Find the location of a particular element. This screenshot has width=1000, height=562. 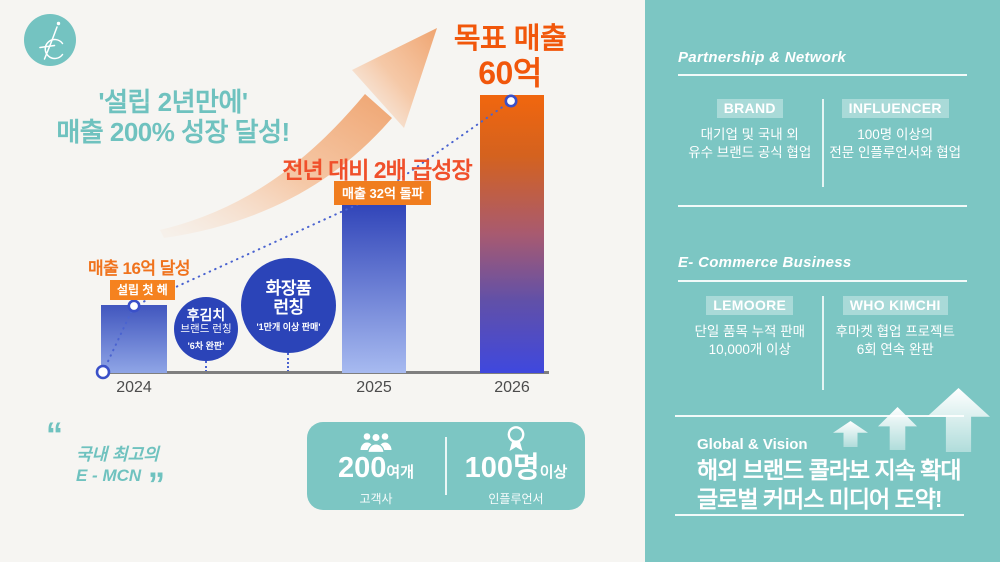

quote-line2: E - MCN is located at coordinates (109, 475).